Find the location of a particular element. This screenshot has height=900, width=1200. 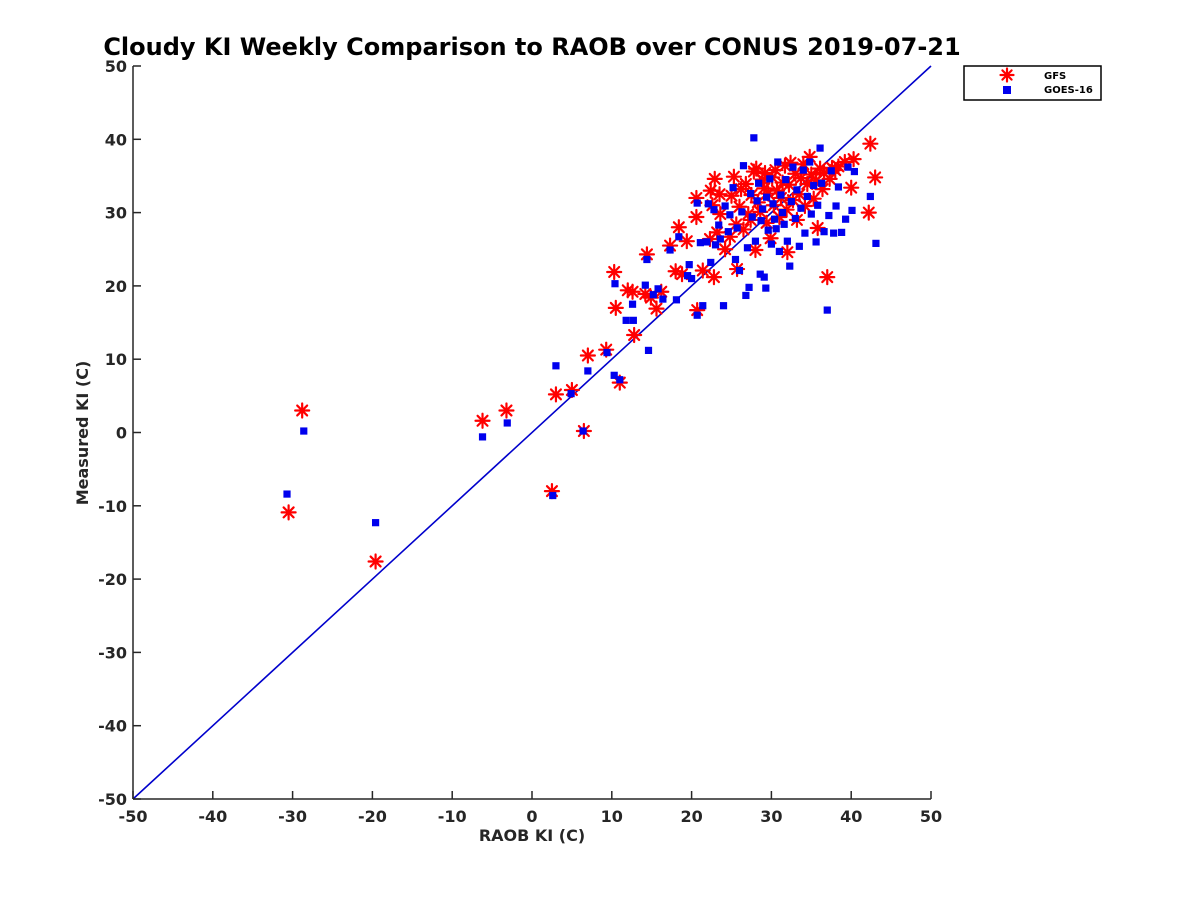

y-tick-label: 40 is located at coordinates (116, 139).